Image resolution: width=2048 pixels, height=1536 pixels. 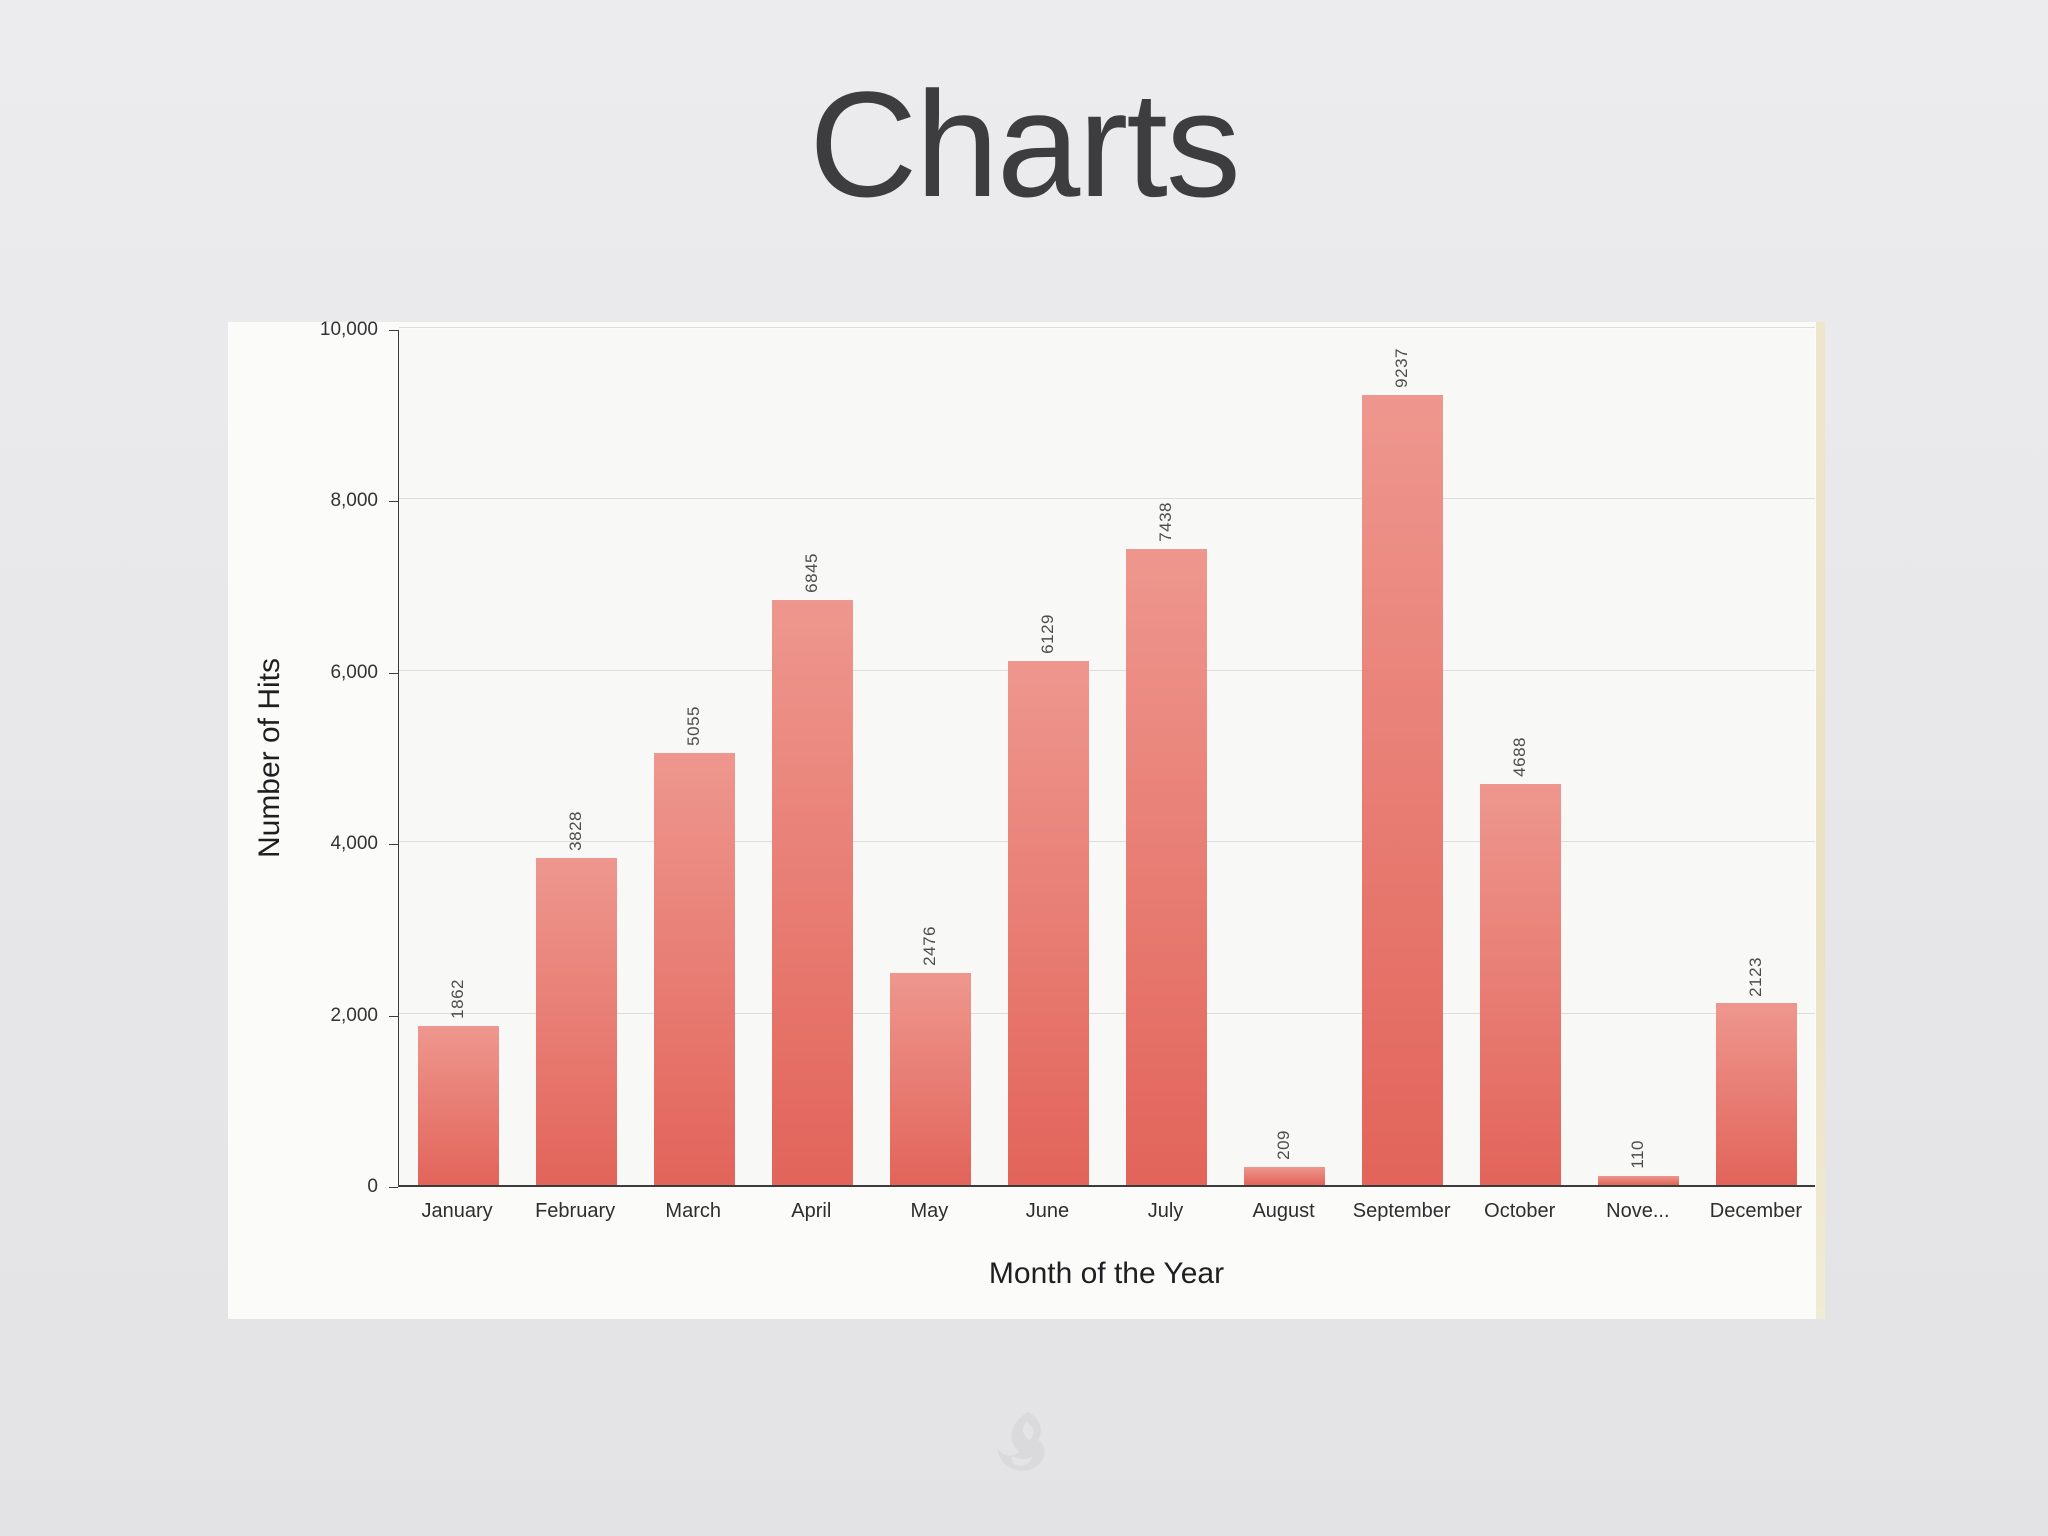 I want to click on bar-column: 6845, so click(x=812, y=757).